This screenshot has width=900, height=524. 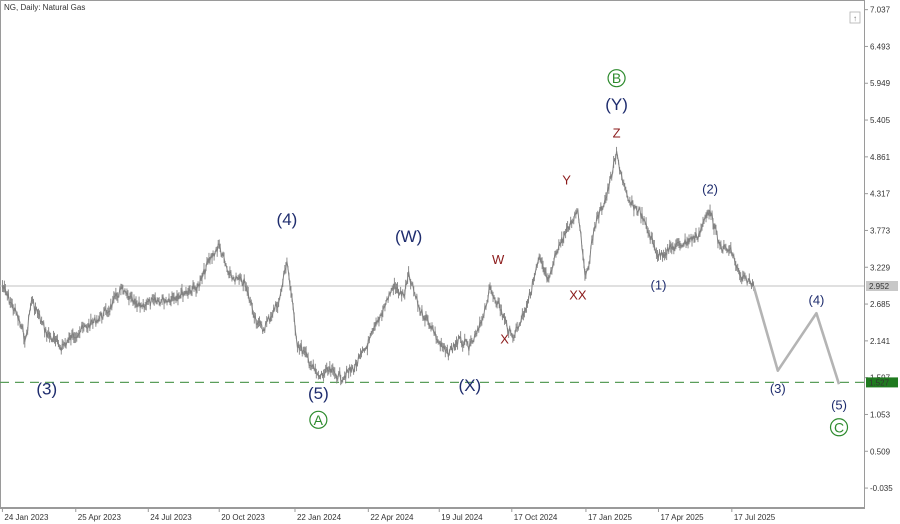 I want to click on x-tick-label: 17 Oct 2024, so click(x=536, y=517).